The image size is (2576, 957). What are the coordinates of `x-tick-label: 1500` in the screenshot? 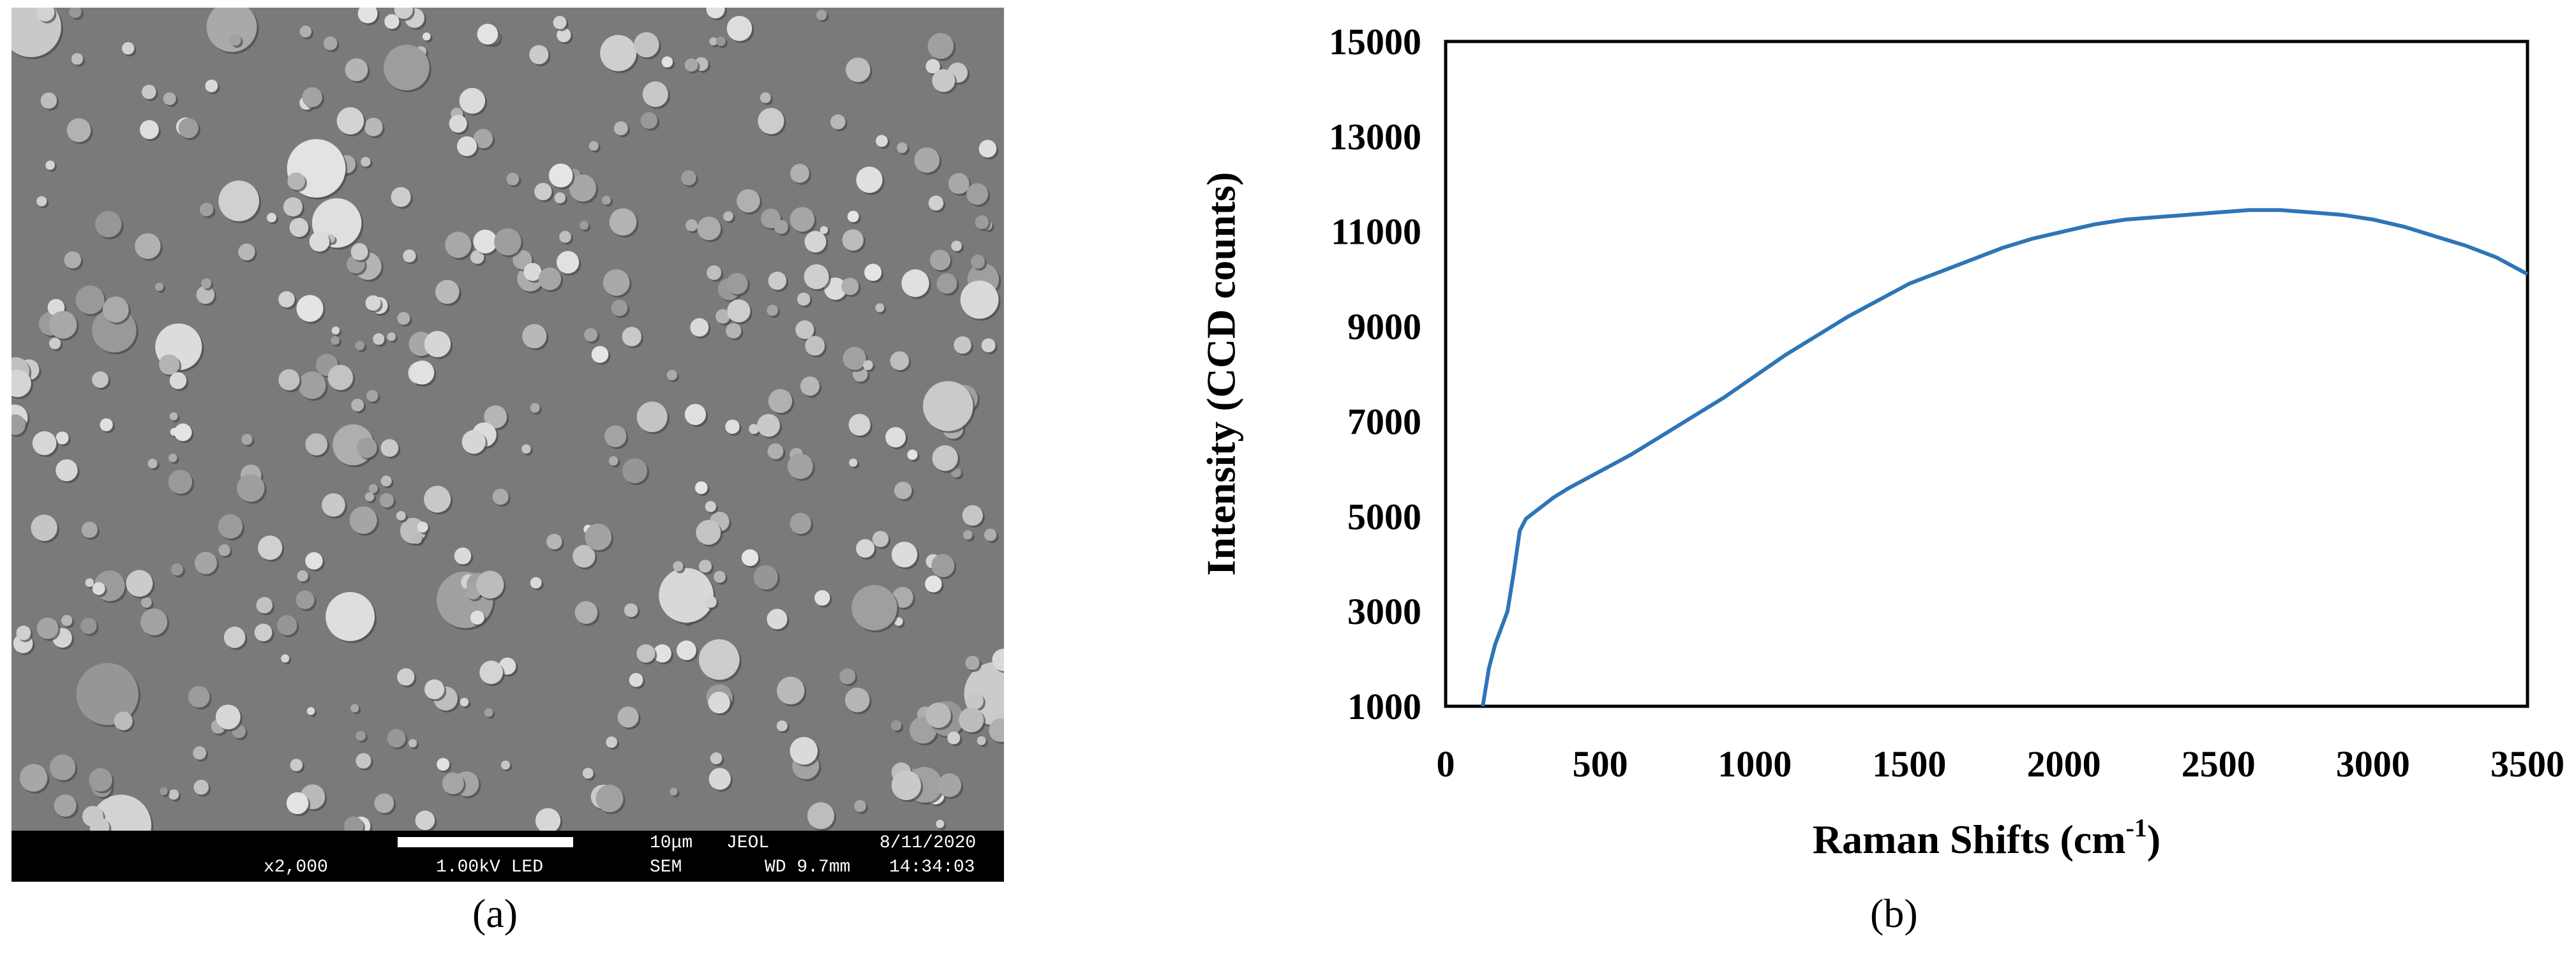 It's located at (1909, 764).